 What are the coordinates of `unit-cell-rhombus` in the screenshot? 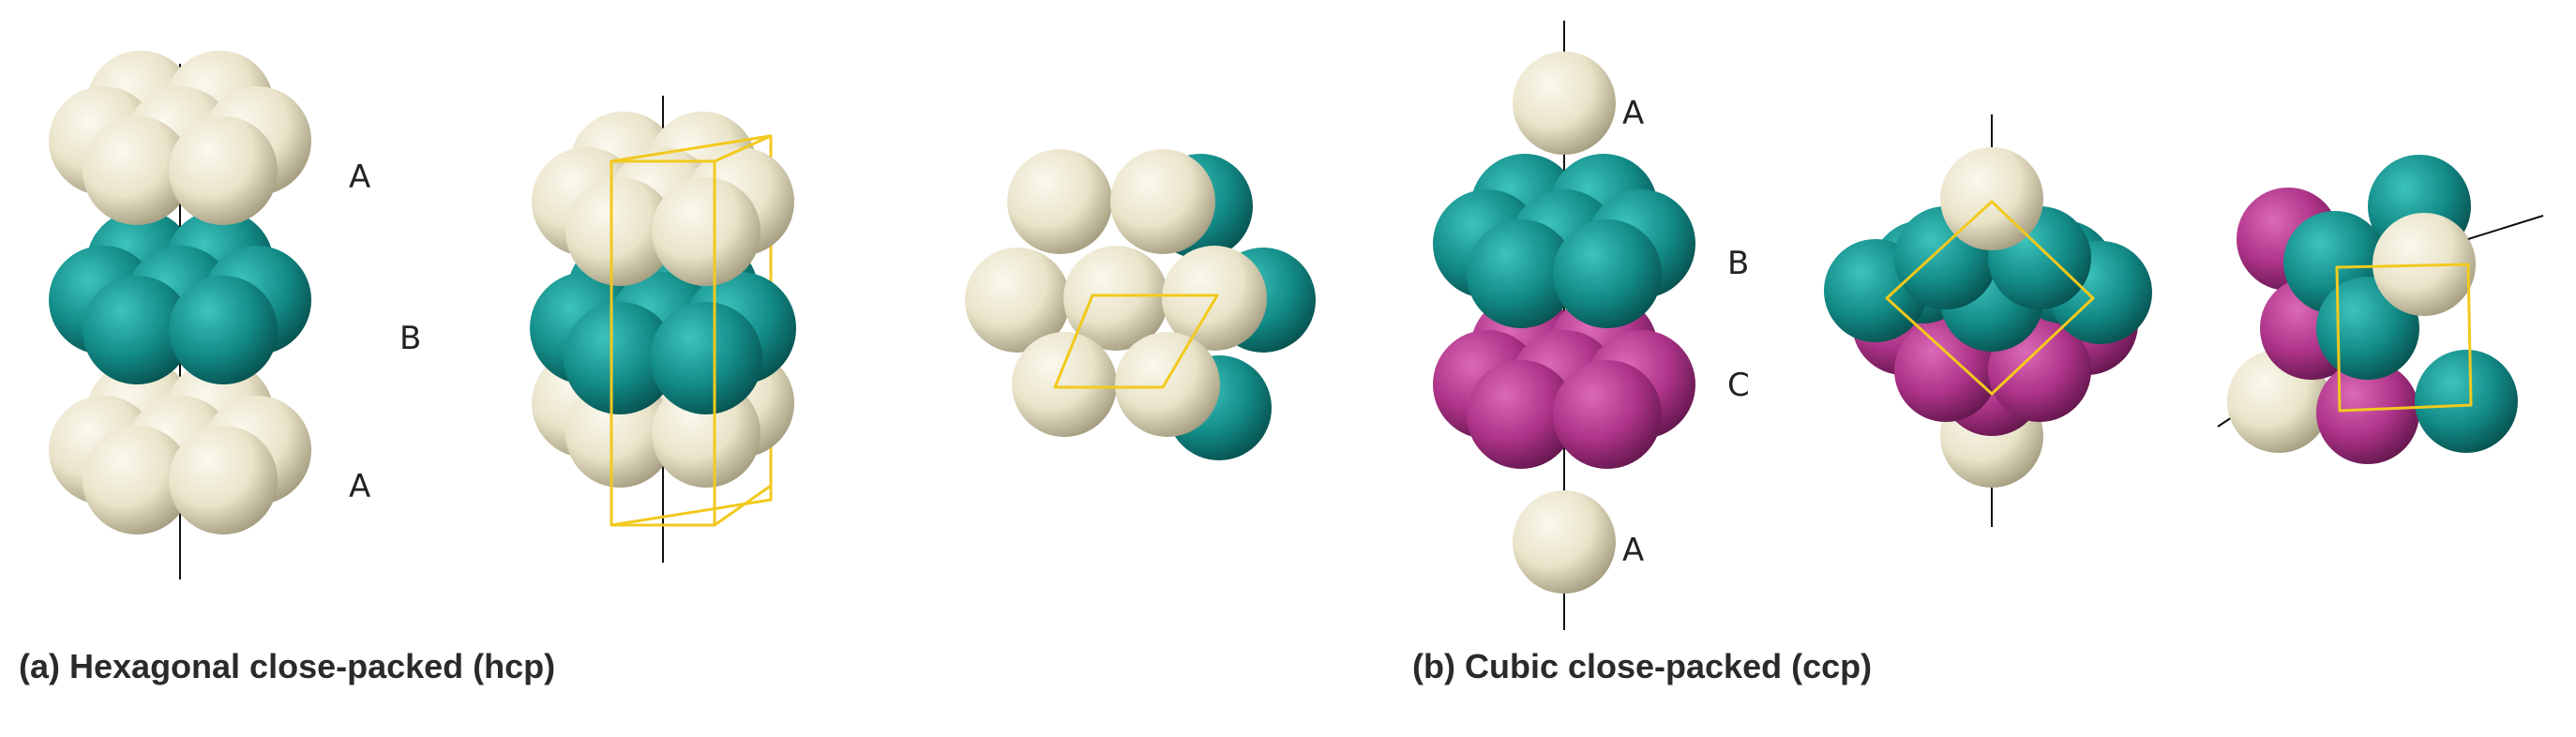 It's located at (1136, 341).